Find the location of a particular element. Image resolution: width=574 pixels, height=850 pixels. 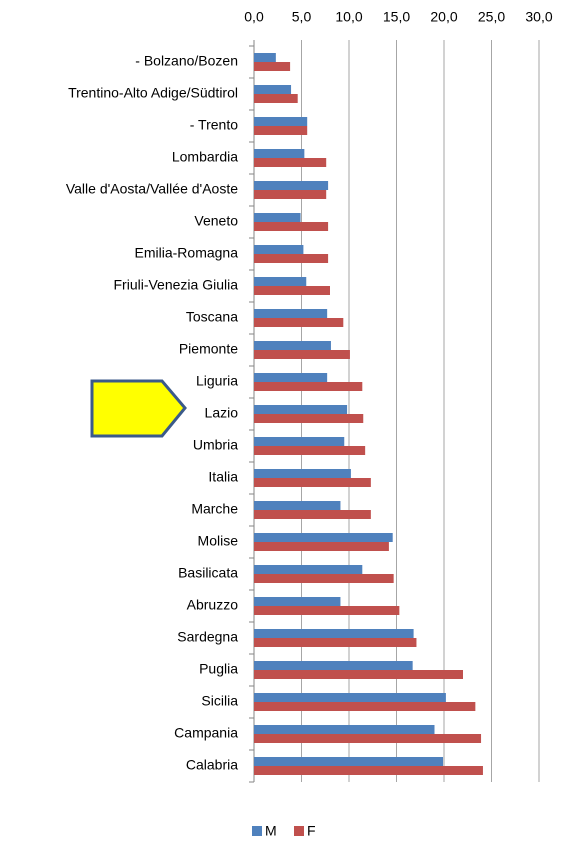

y-tick-label: Abruzzo is located at coordinates (213, 605).